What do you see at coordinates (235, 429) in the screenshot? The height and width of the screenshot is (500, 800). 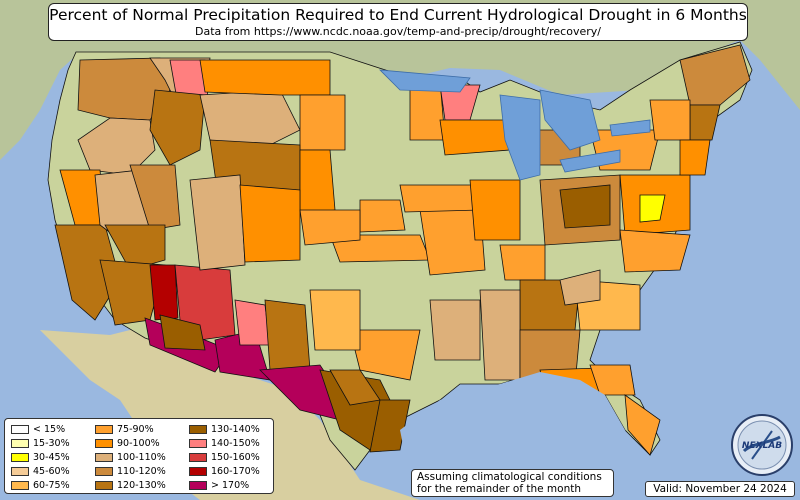 I see `legend-label: 130-140%` at bounding box center [235, 429].